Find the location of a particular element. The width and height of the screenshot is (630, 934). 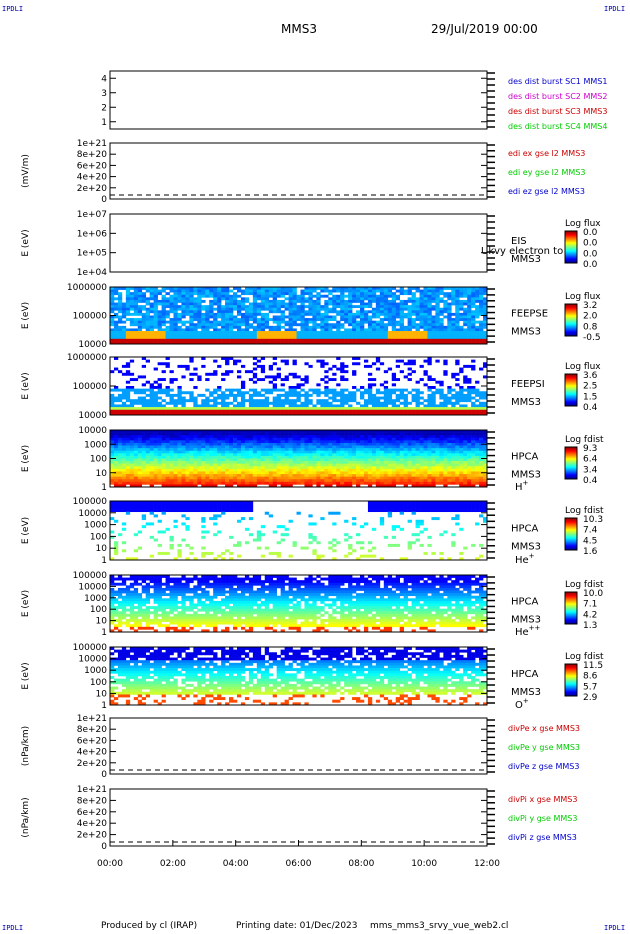

y-tick-label: 1000000 is located at coordinates (87, 358).